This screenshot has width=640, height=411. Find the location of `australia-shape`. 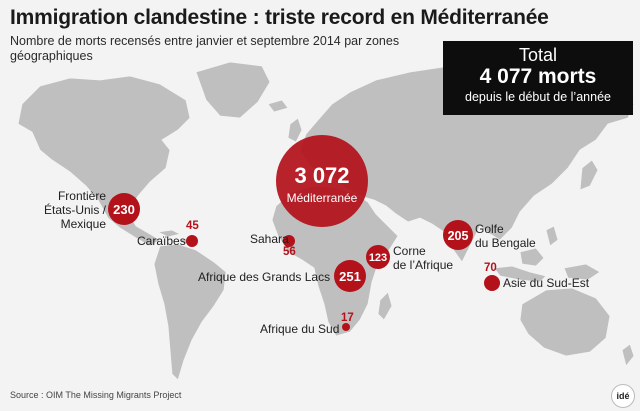

australia-shape is located at coordinates (565, 322).